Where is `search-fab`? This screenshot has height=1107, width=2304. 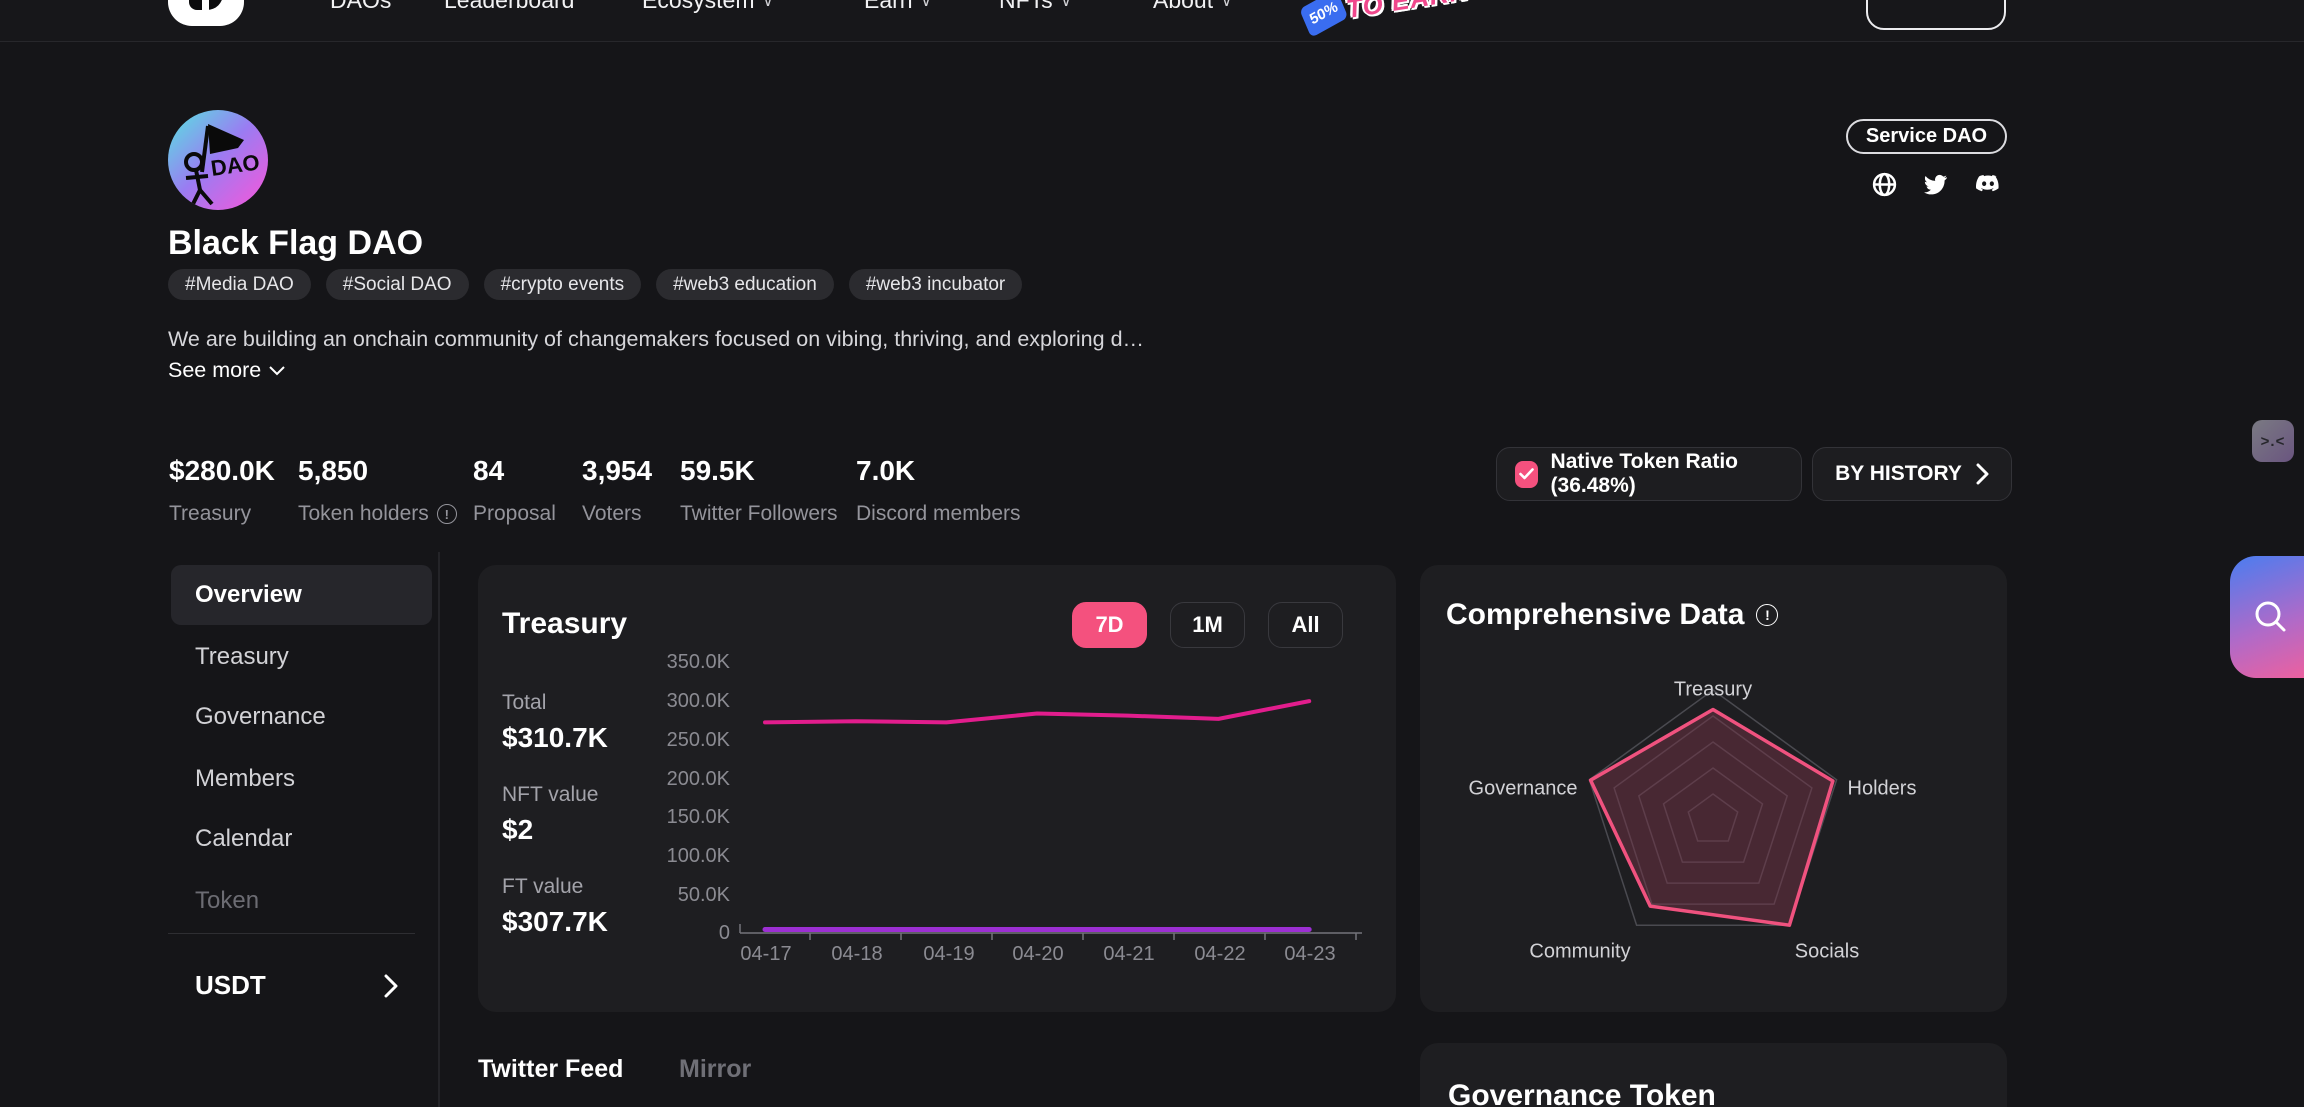
search-fab is located at coordinates (2267, 617).